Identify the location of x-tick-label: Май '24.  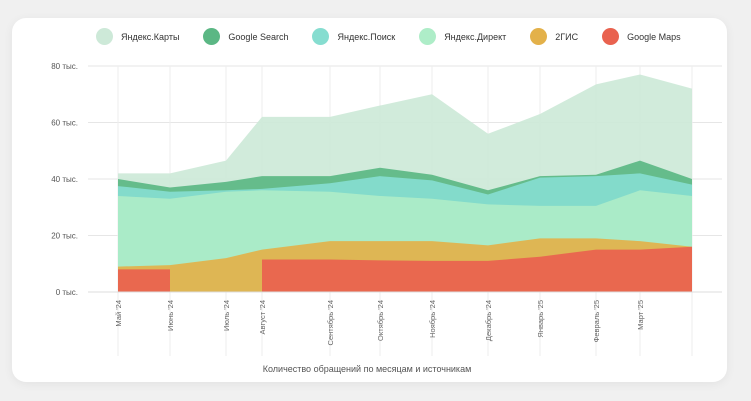
(118, 313).